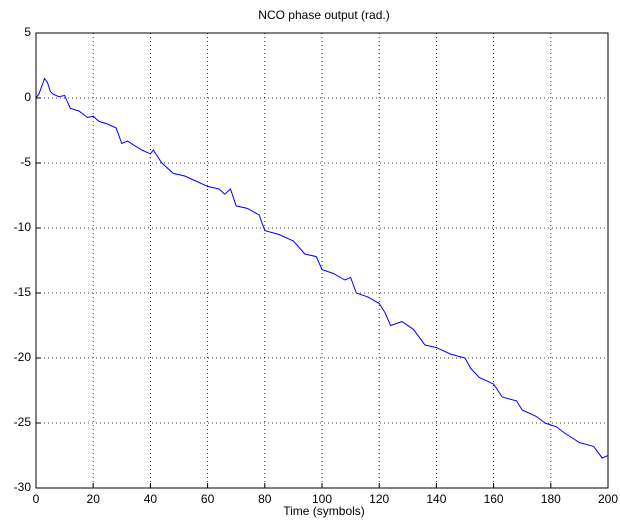  I want to click on x-tick-label: 60, so click(208, 499).